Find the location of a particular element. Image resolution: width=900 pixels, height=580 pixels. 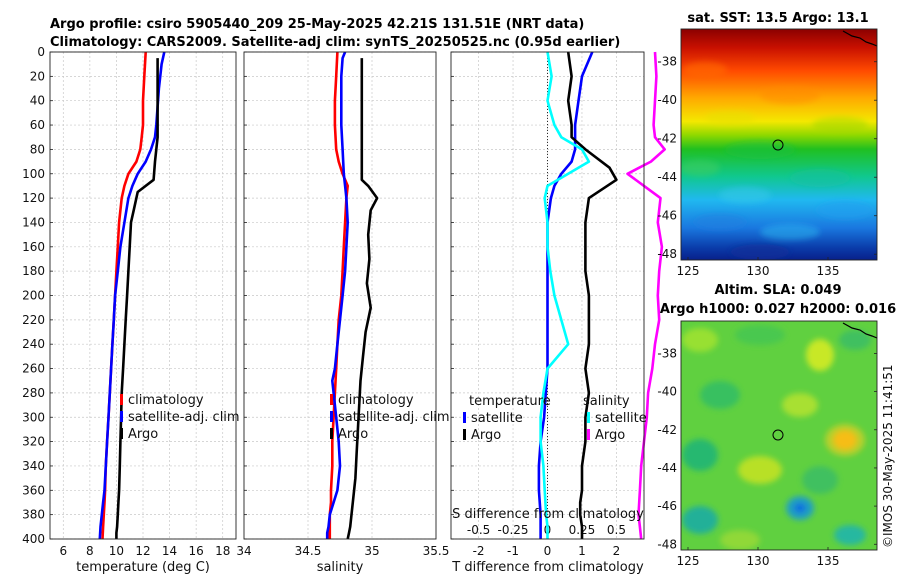

x-tick-label: 35.5 is located at coordinates (436, 551).